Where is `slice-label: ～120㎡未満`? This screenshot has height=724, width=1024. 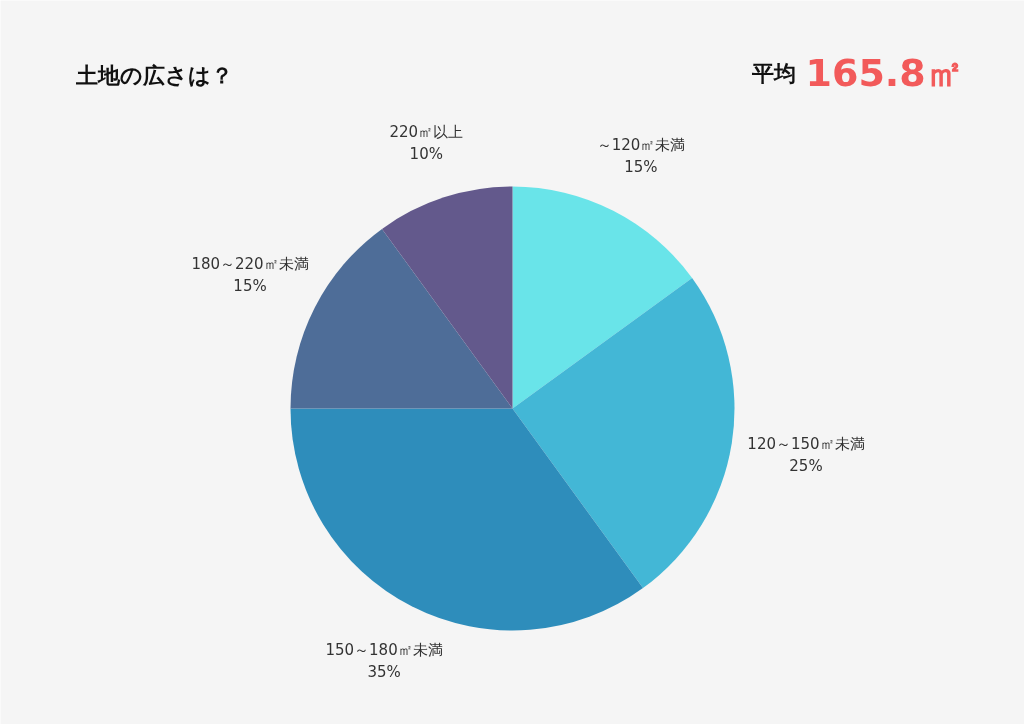
slice-label: ～120㎡未満 is located at coordinates (641, 145).